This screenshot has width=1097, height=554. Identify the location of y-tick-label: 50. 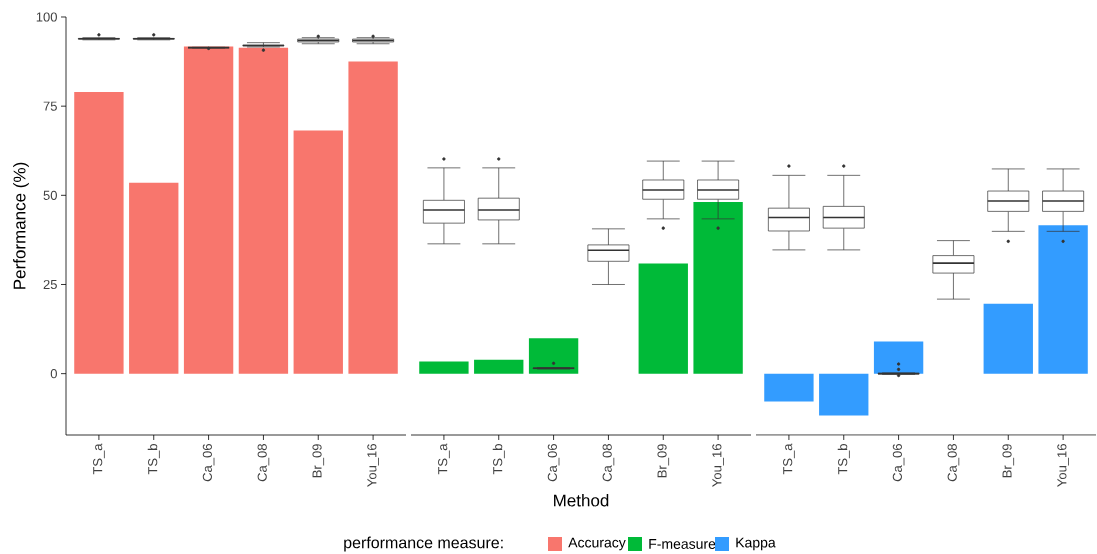
(50, 195).